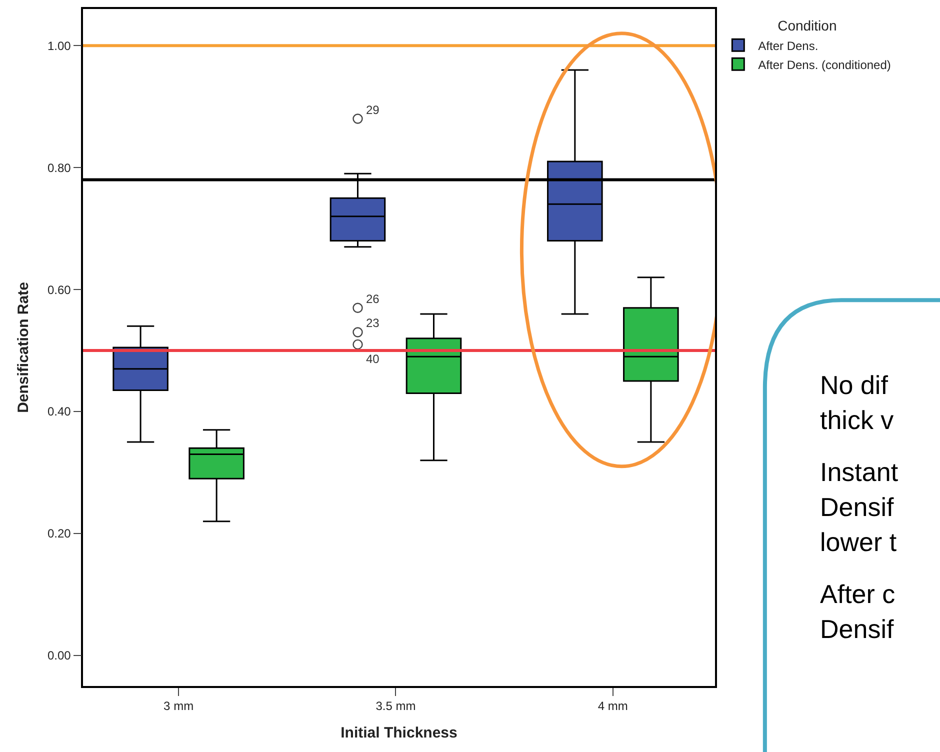  Describe the element at coordinates (179, 706) in the screenshot. I see `x-tick-label: 3 mm` at that location.